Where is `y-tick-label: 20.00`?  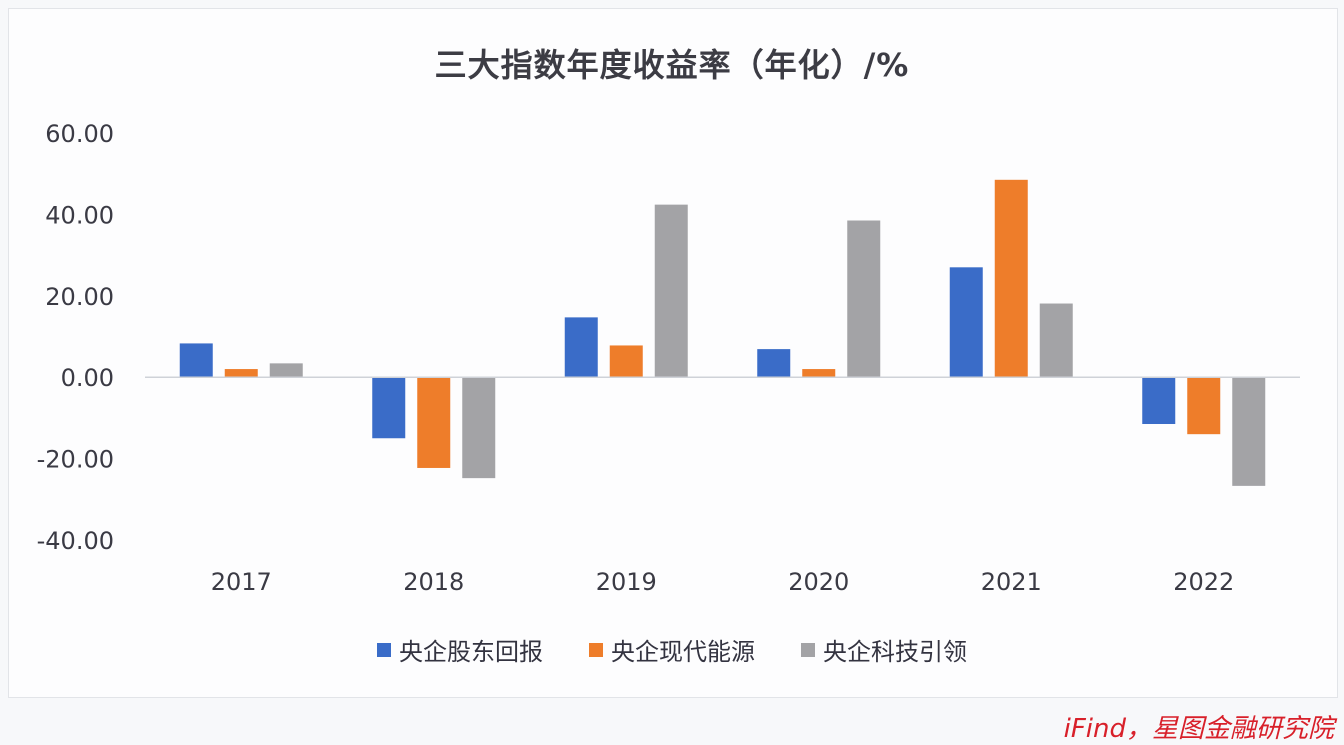 y-tick-label: 20.00 is located at coordinates (79, 297).